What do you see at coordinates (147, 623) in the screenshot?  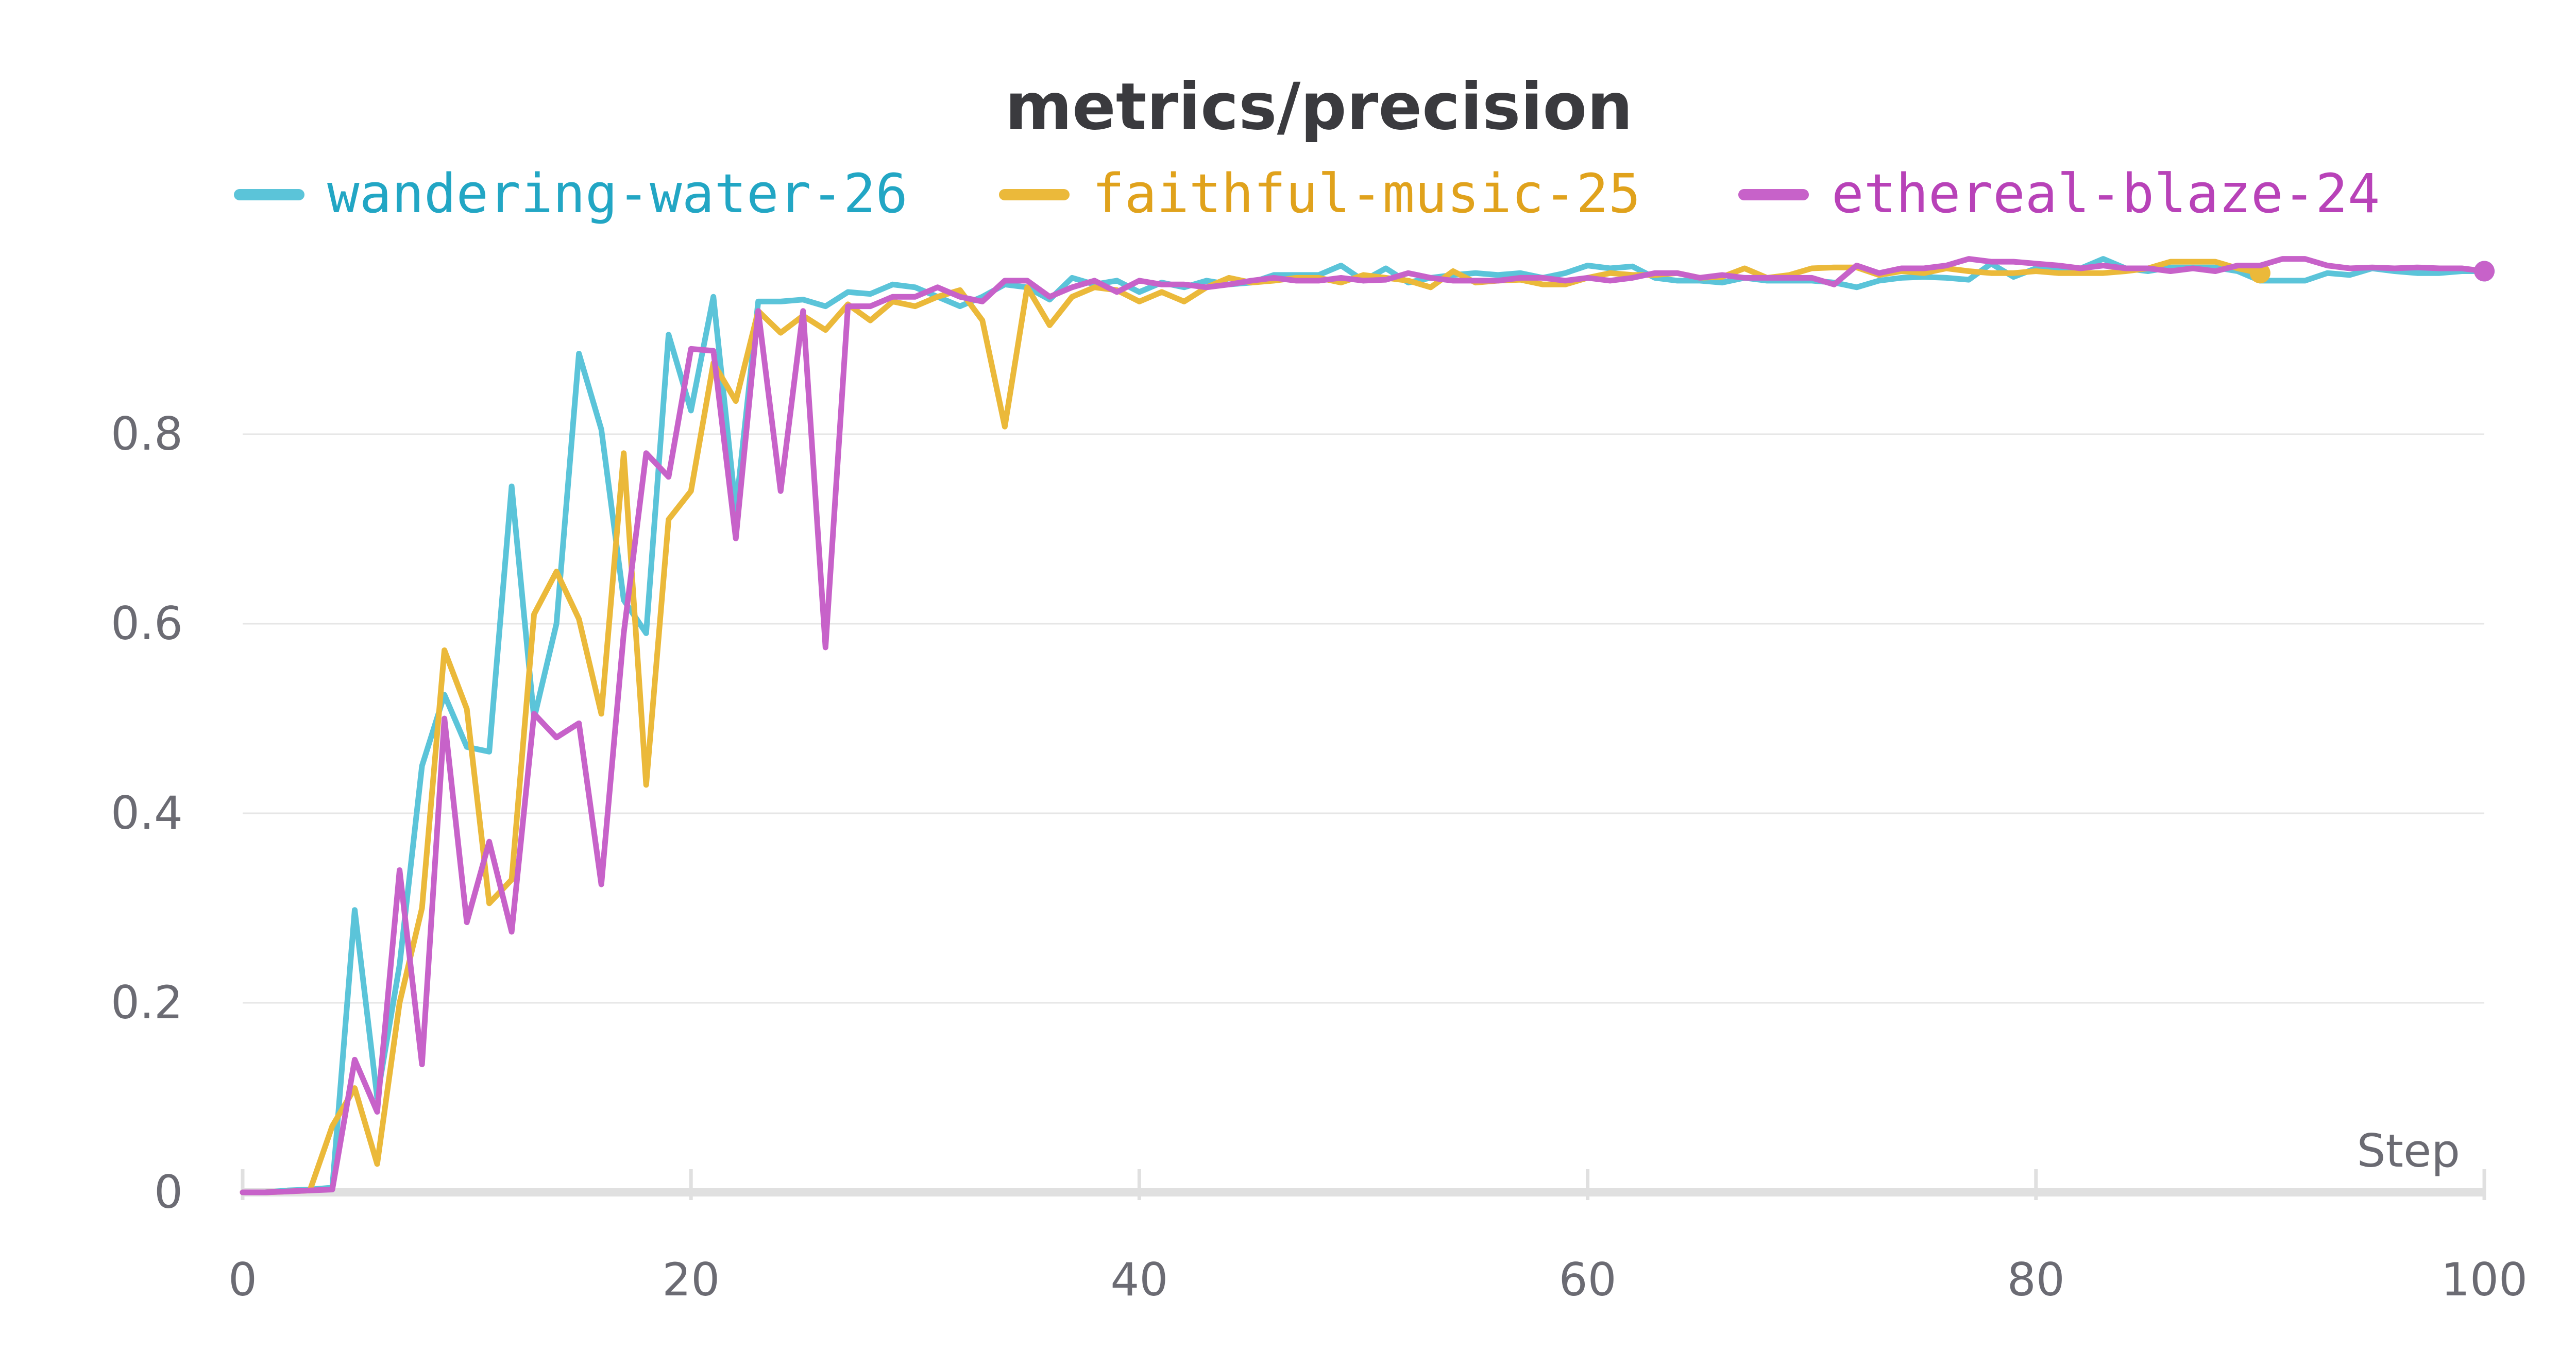 I see `y-tick-label: 0.6` at bounding box center [147, 623].